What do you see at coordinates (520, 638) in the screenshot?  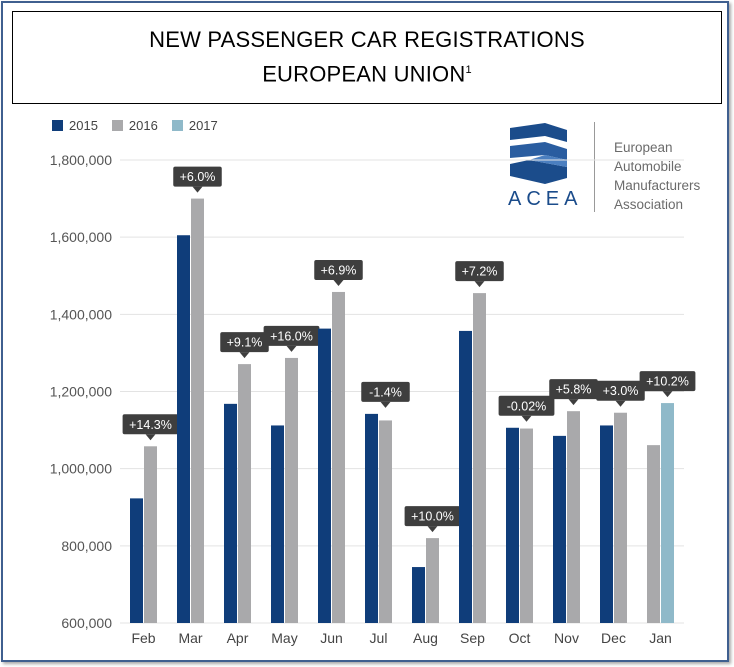 I see `x-tick-label: Oct` at bounding box center [520, 638].